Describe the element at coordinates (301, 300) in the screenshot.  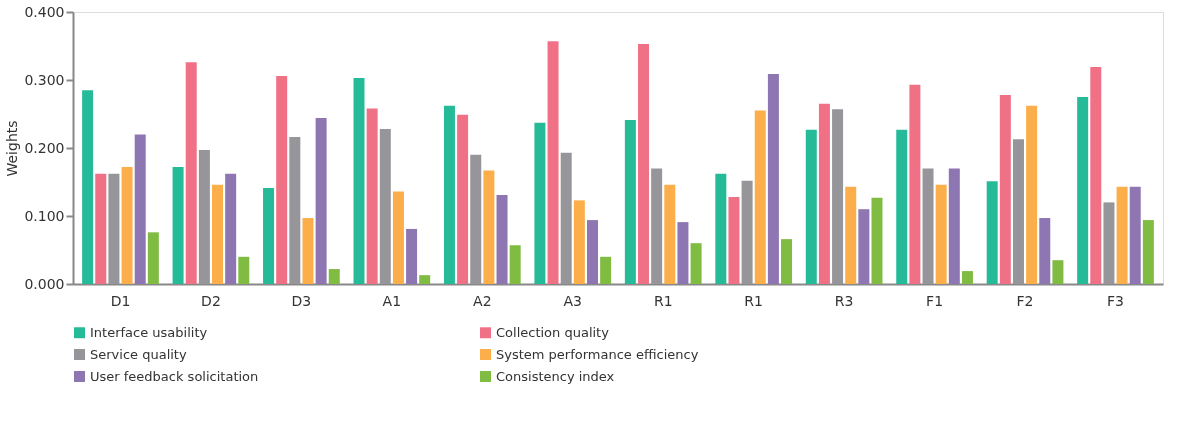
I see `x-tick-label: D3` at that location.